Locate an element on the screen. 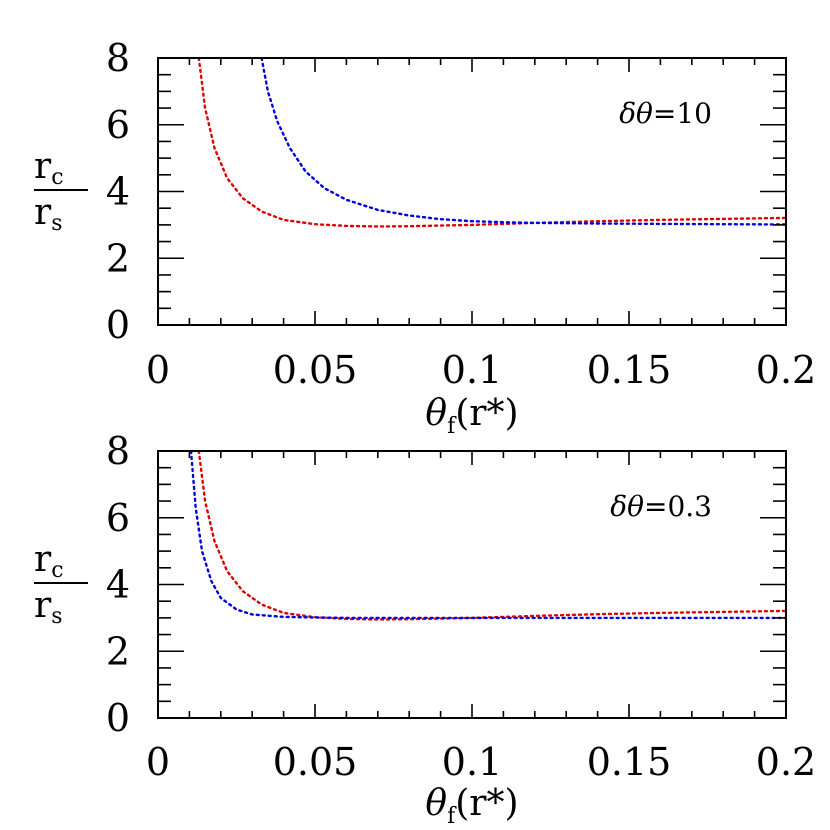  bottom-y-tick-label: 4 is located at coordinates (118, 585).